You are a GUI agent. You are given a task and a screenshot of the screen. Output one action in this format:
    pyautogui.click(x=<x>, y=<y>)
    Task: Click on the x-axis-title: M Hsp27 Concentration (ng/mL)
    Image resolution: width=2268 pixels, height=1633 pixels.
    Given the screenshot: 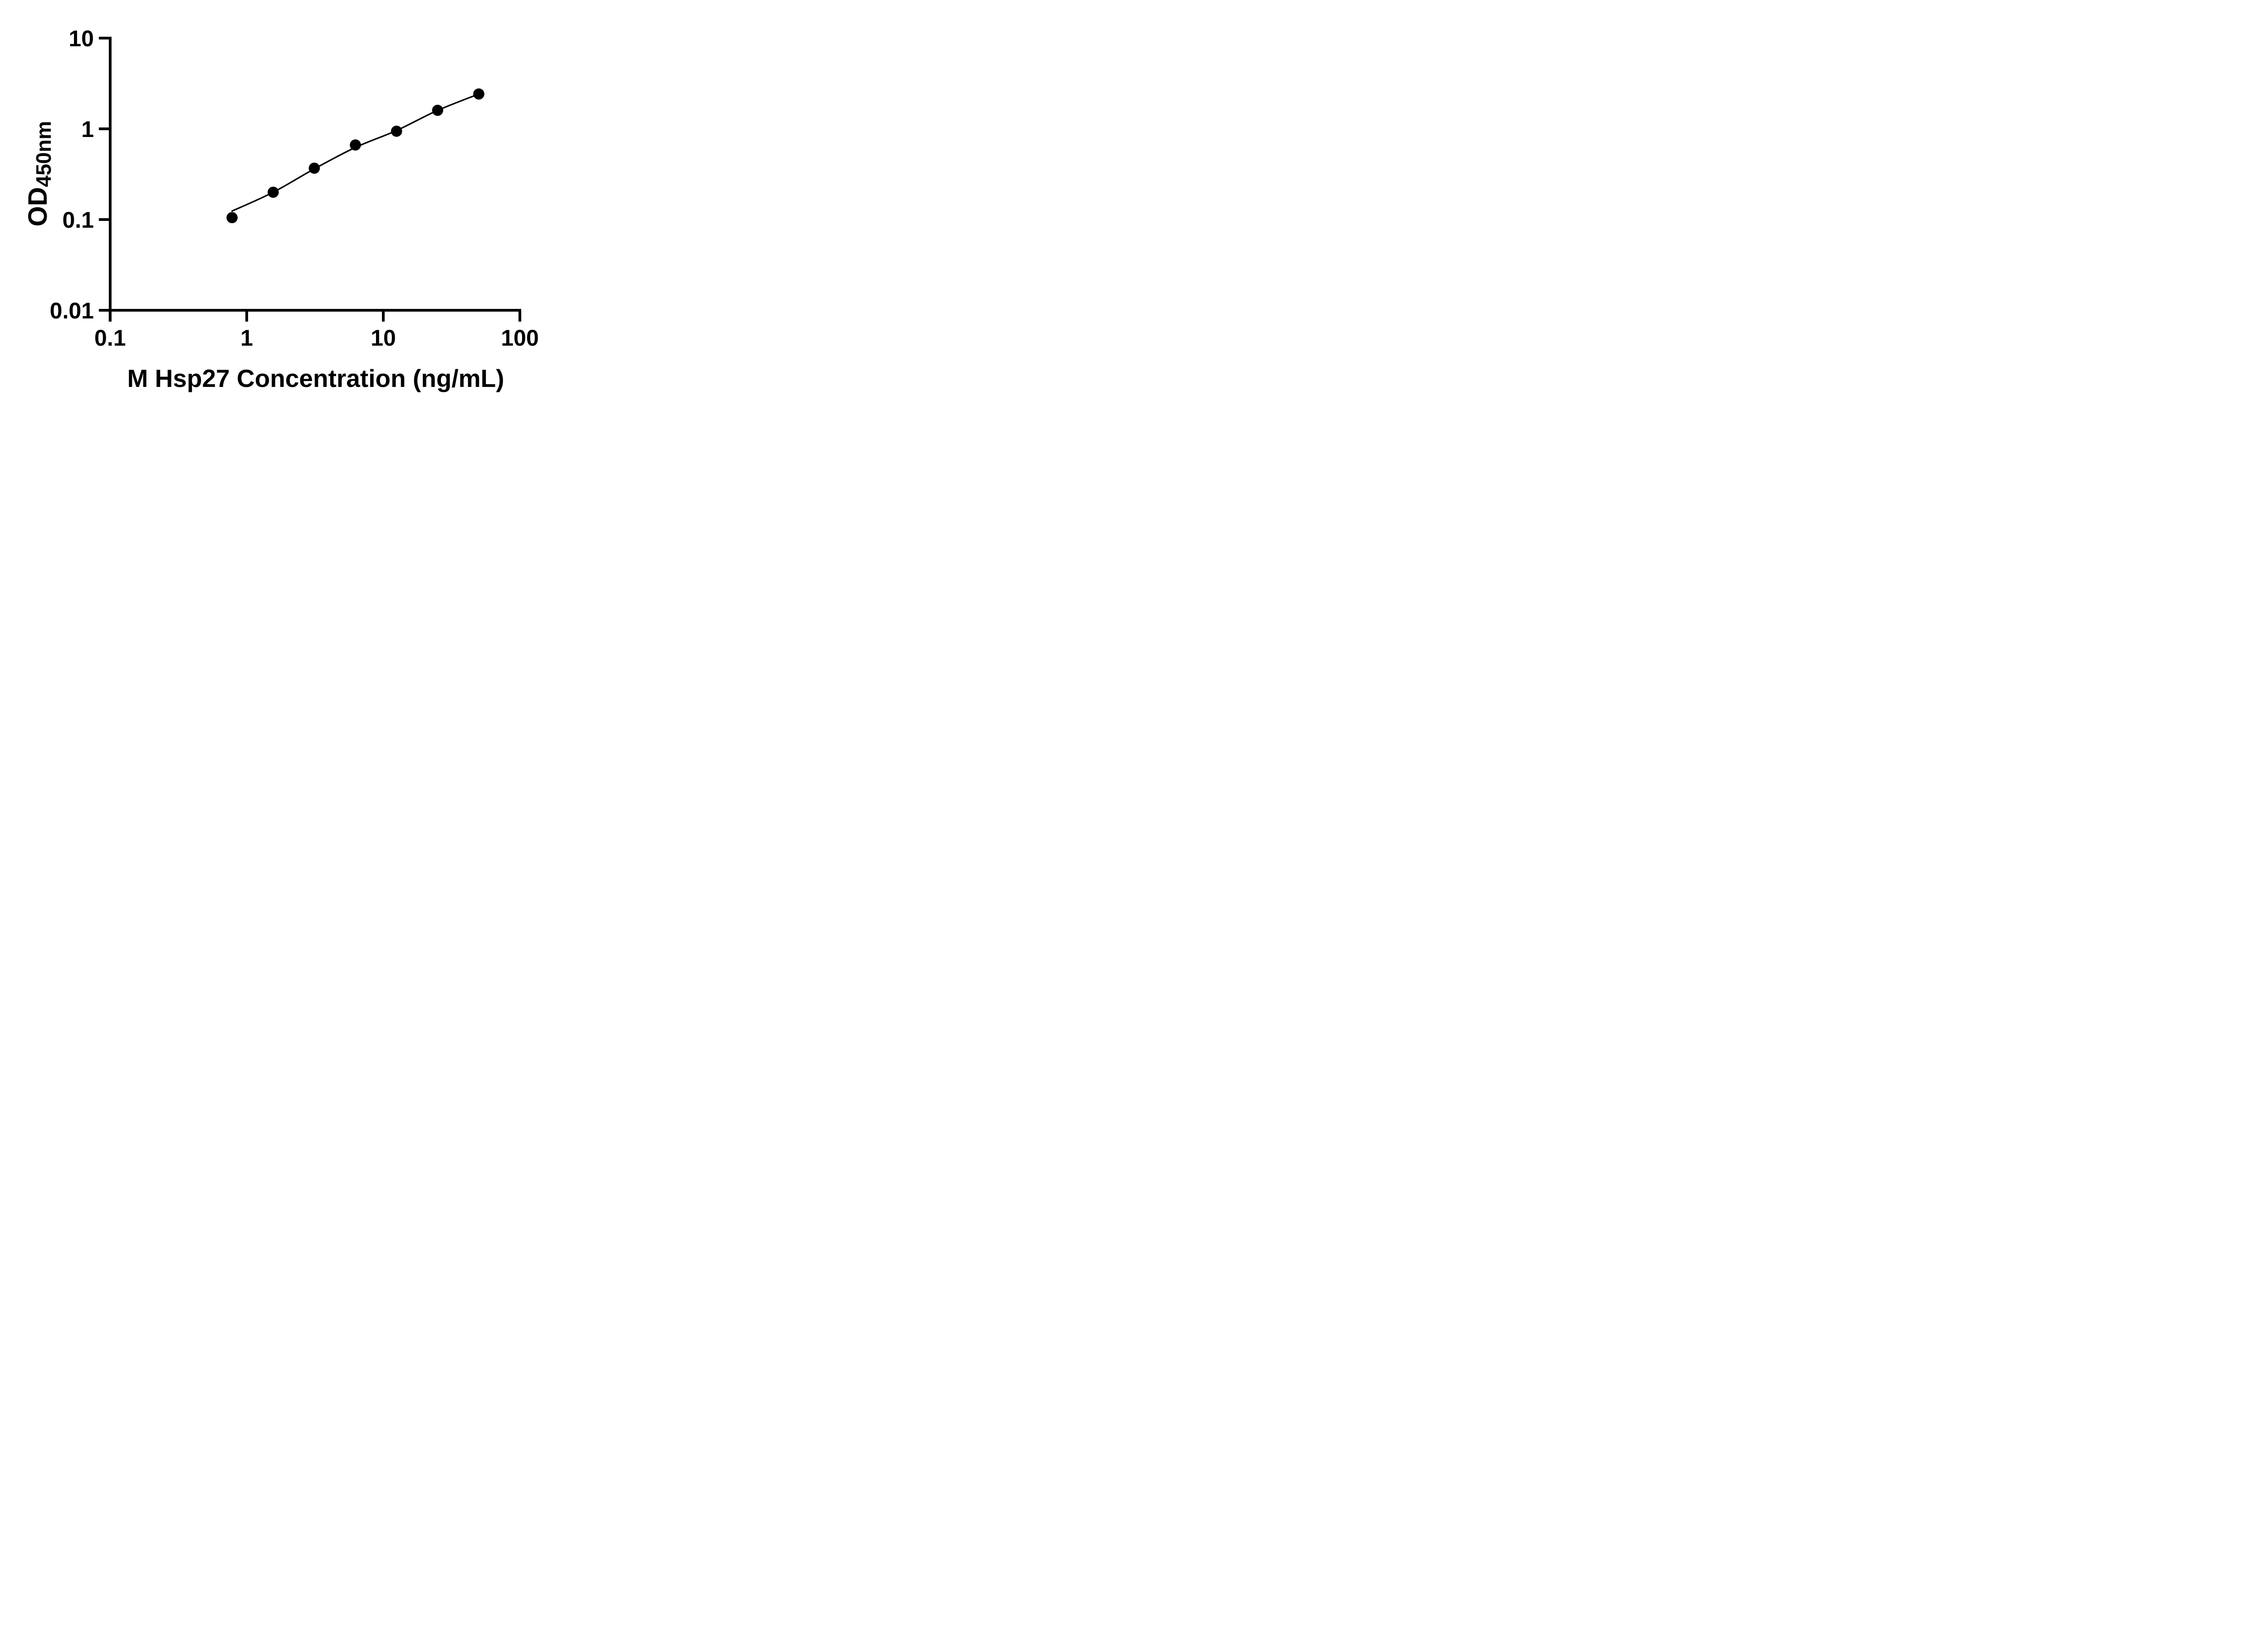 What is the action you would take?
    pyautogui.click(x=316, y=378)
    